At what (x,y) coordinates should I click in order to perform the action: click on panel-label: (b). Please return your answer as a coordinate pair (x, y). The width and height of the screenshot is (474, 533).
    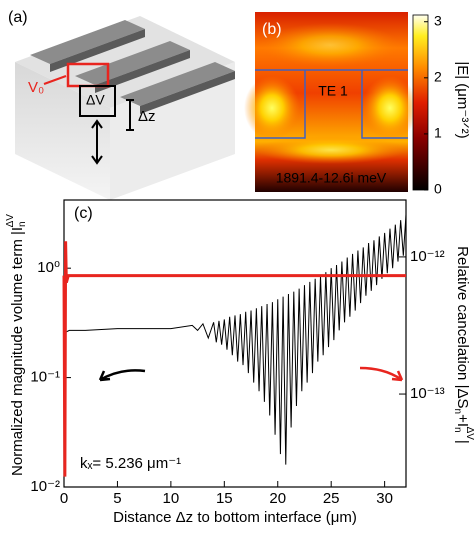
    Looking at the image, I should click on (272, 29).